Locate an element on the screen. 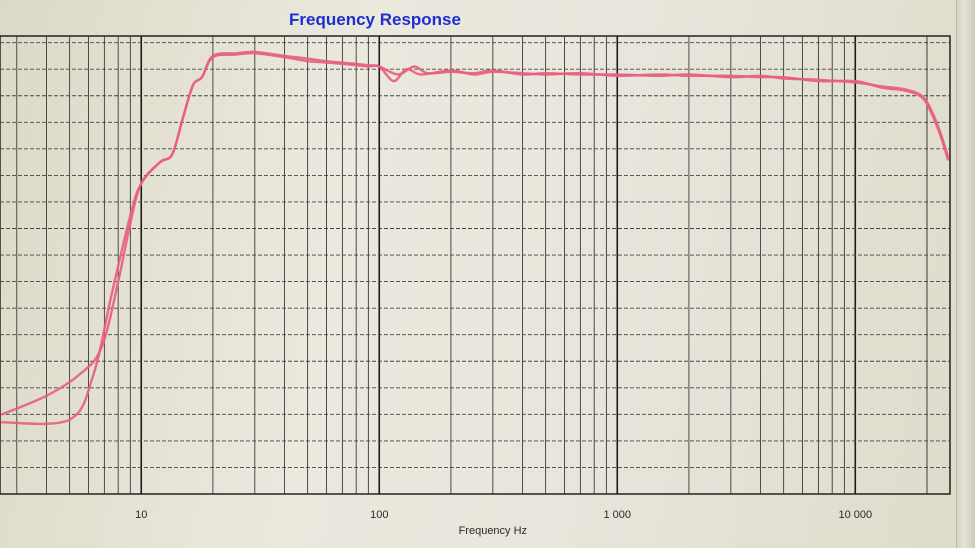 The image size is (975, 548). chart-title: Frequency Response is located at coordinates (375, 19).